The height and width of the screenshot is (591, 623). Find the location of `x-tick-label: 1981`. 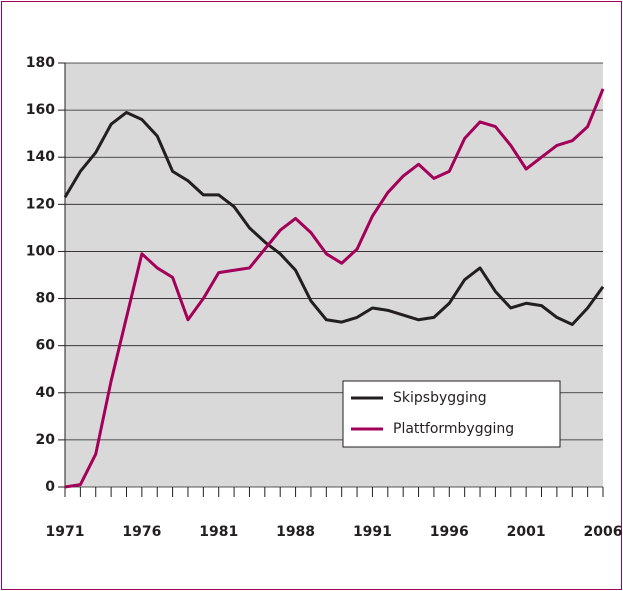

x-tick-label: 1981 is located at coordinates (218, 532).